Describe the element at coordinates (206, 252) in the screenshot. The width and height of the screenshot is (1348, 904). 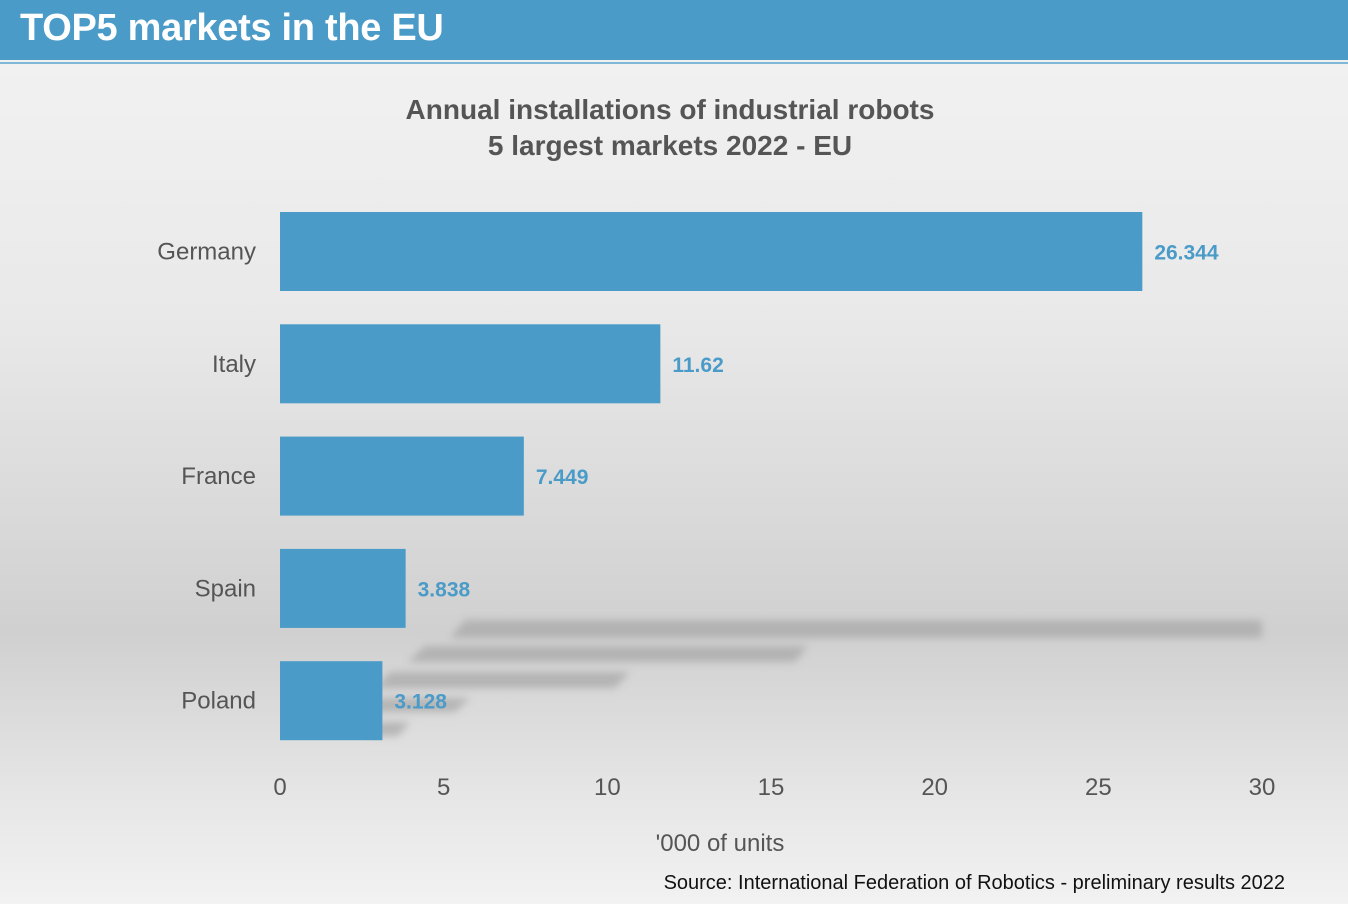
I see `category-label-germany: Germany` at that location.